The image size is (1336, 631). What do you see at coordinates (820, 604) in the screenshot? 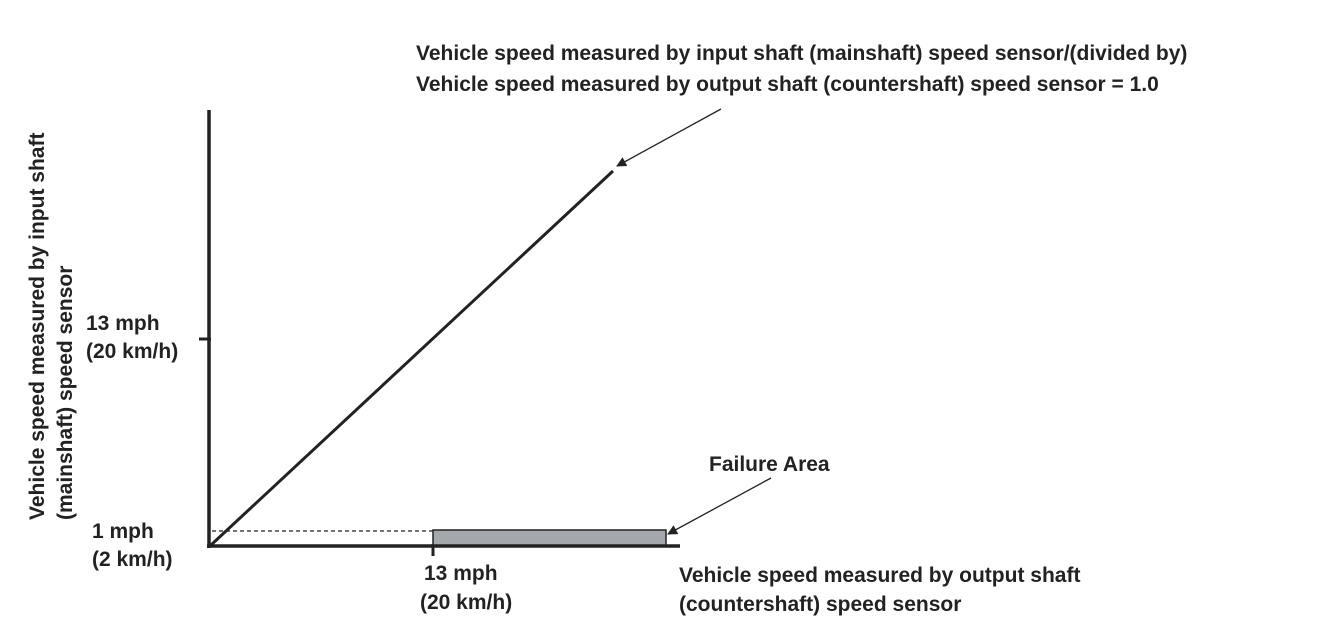
I see `x-axis-label-line-2: (countershaft) speed sensor` at bounding box center [820, 604].